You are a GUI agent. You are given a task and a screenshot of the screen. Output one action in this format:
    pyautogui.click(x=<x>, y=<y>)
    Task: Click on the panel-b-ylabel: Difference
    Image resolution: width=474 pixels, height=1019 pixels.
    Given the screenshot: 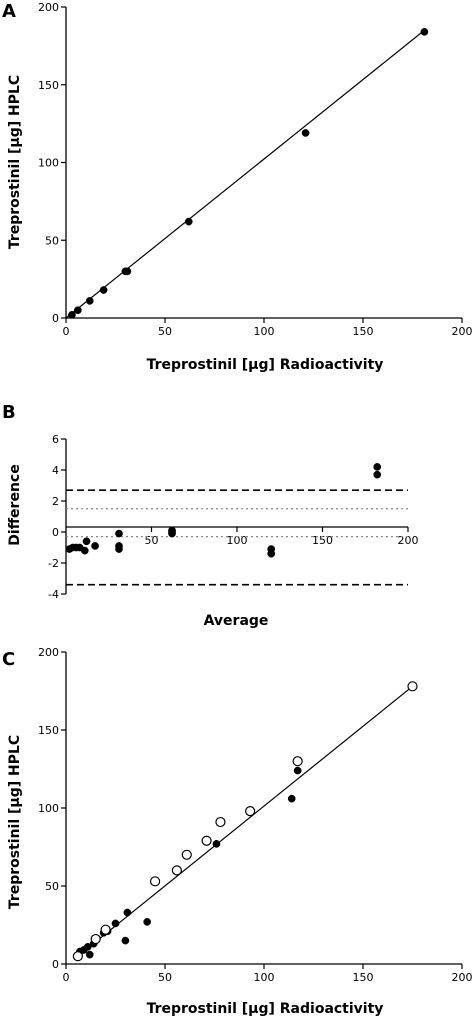 What is the action you would take?
    pyautogui.click(x=15, y=504)
    